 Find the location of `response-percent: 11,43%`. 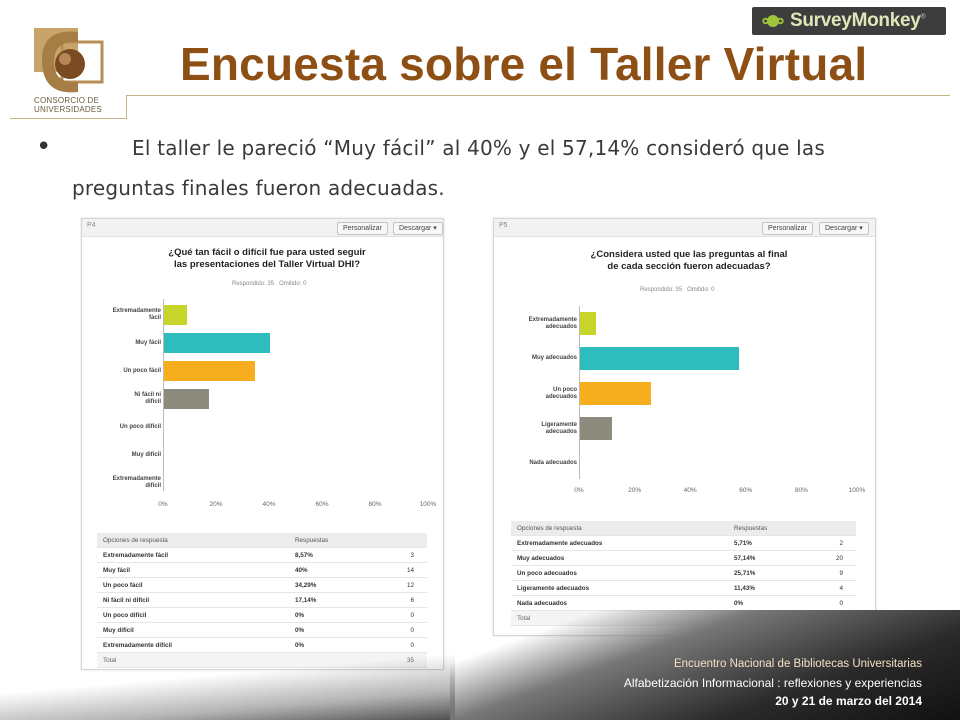

response-percent: 11,43% is located at coordinates (745, 588).